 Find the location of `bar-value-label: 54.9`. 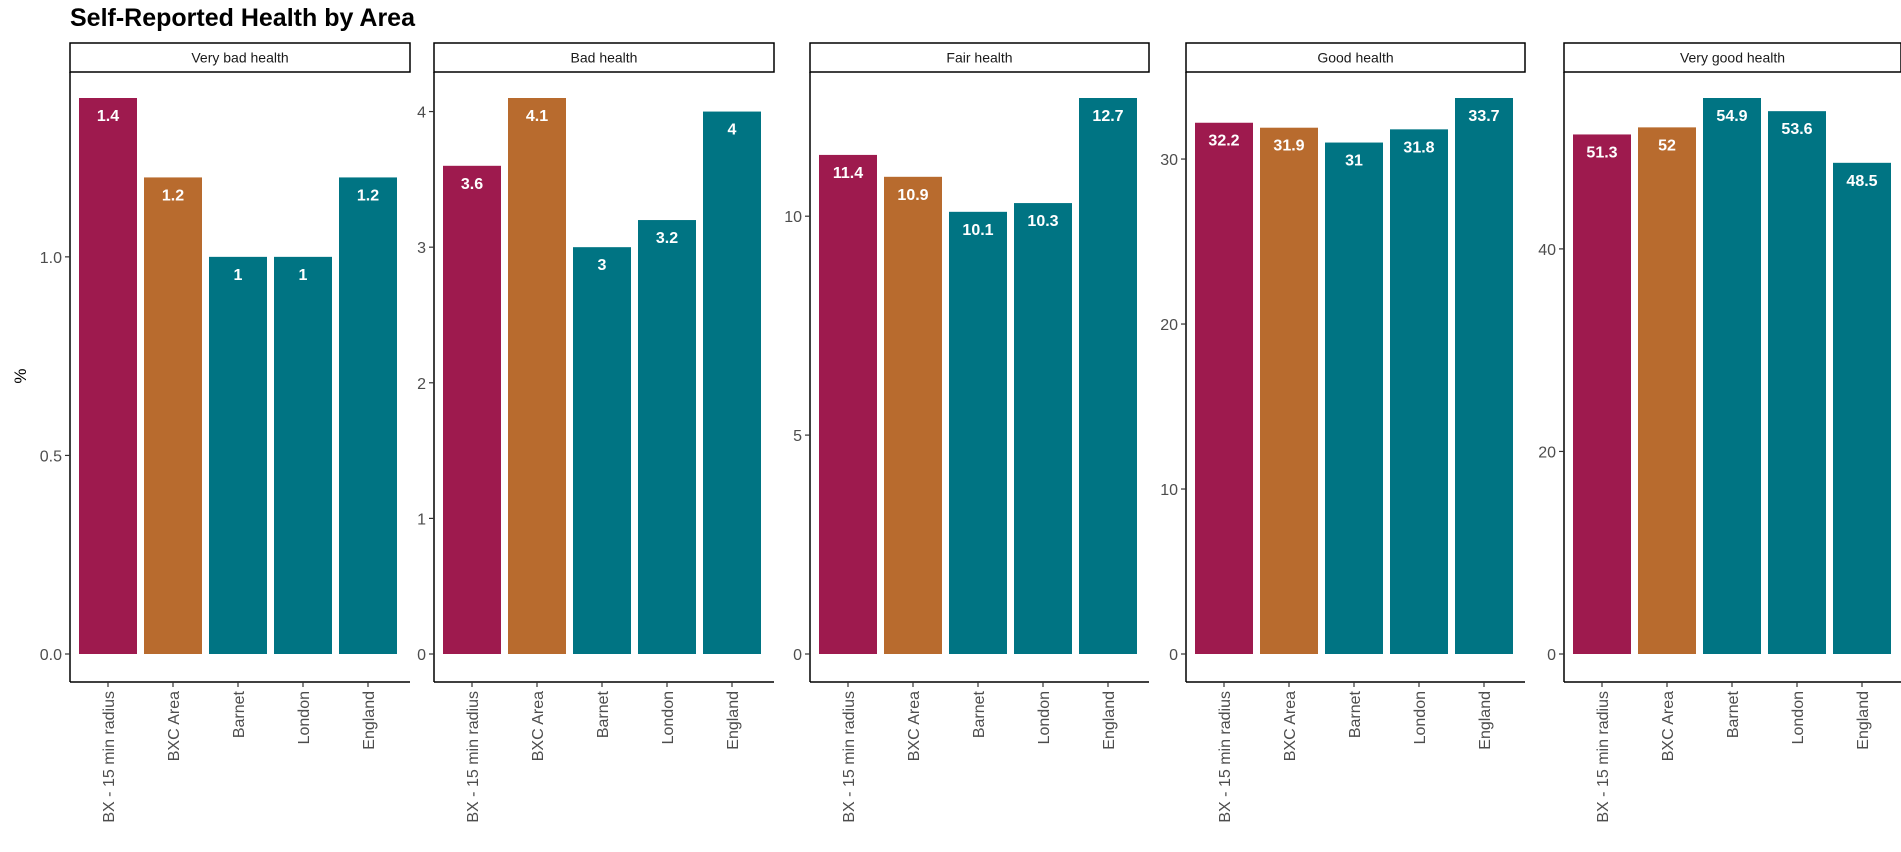

bar-value-label: 54.9 is located at coordinates (1731, 116).